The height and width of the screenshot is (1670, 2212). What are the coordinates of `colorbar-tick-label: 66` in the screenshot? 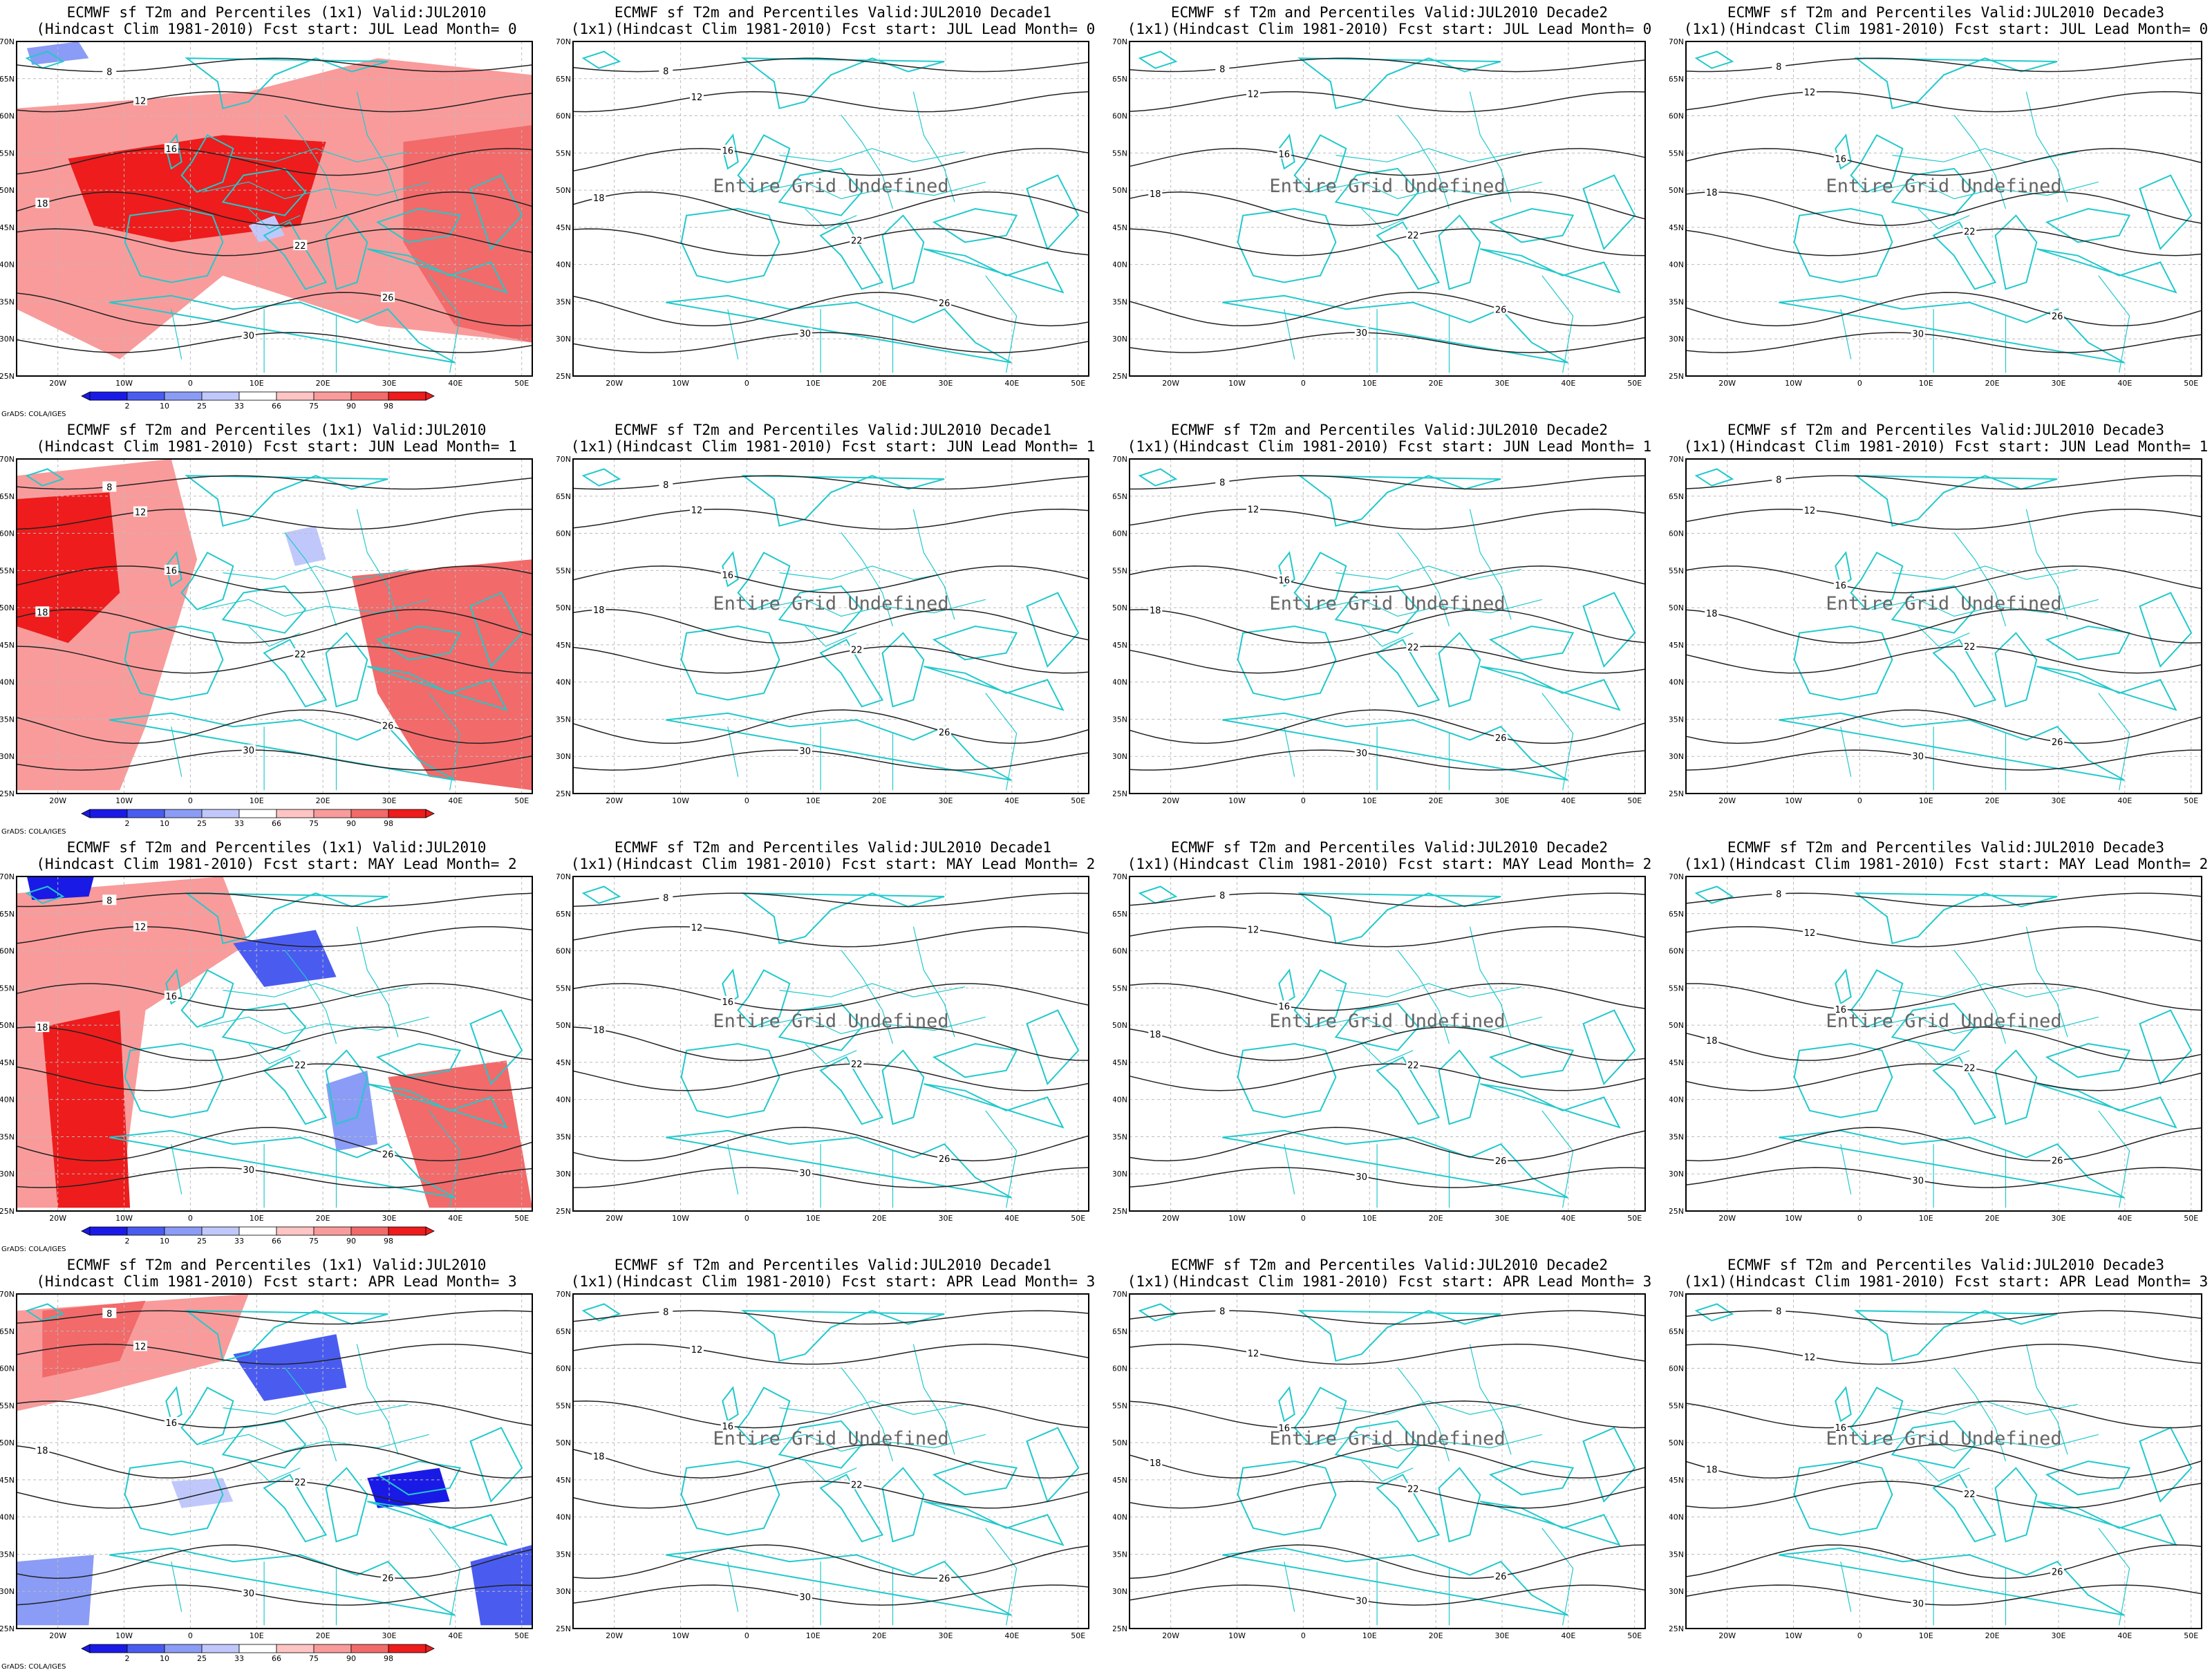 It's located at (276, 1241).